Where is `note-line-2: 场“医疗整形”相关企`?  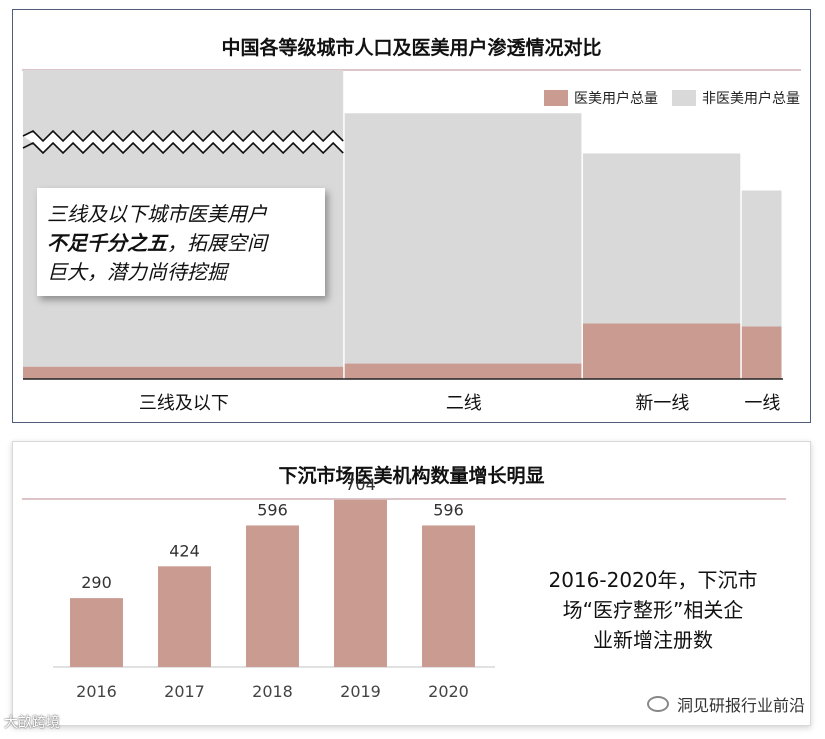
note-line-2: 场“医疗整形”相关企 is located at coordinates (653, 610).